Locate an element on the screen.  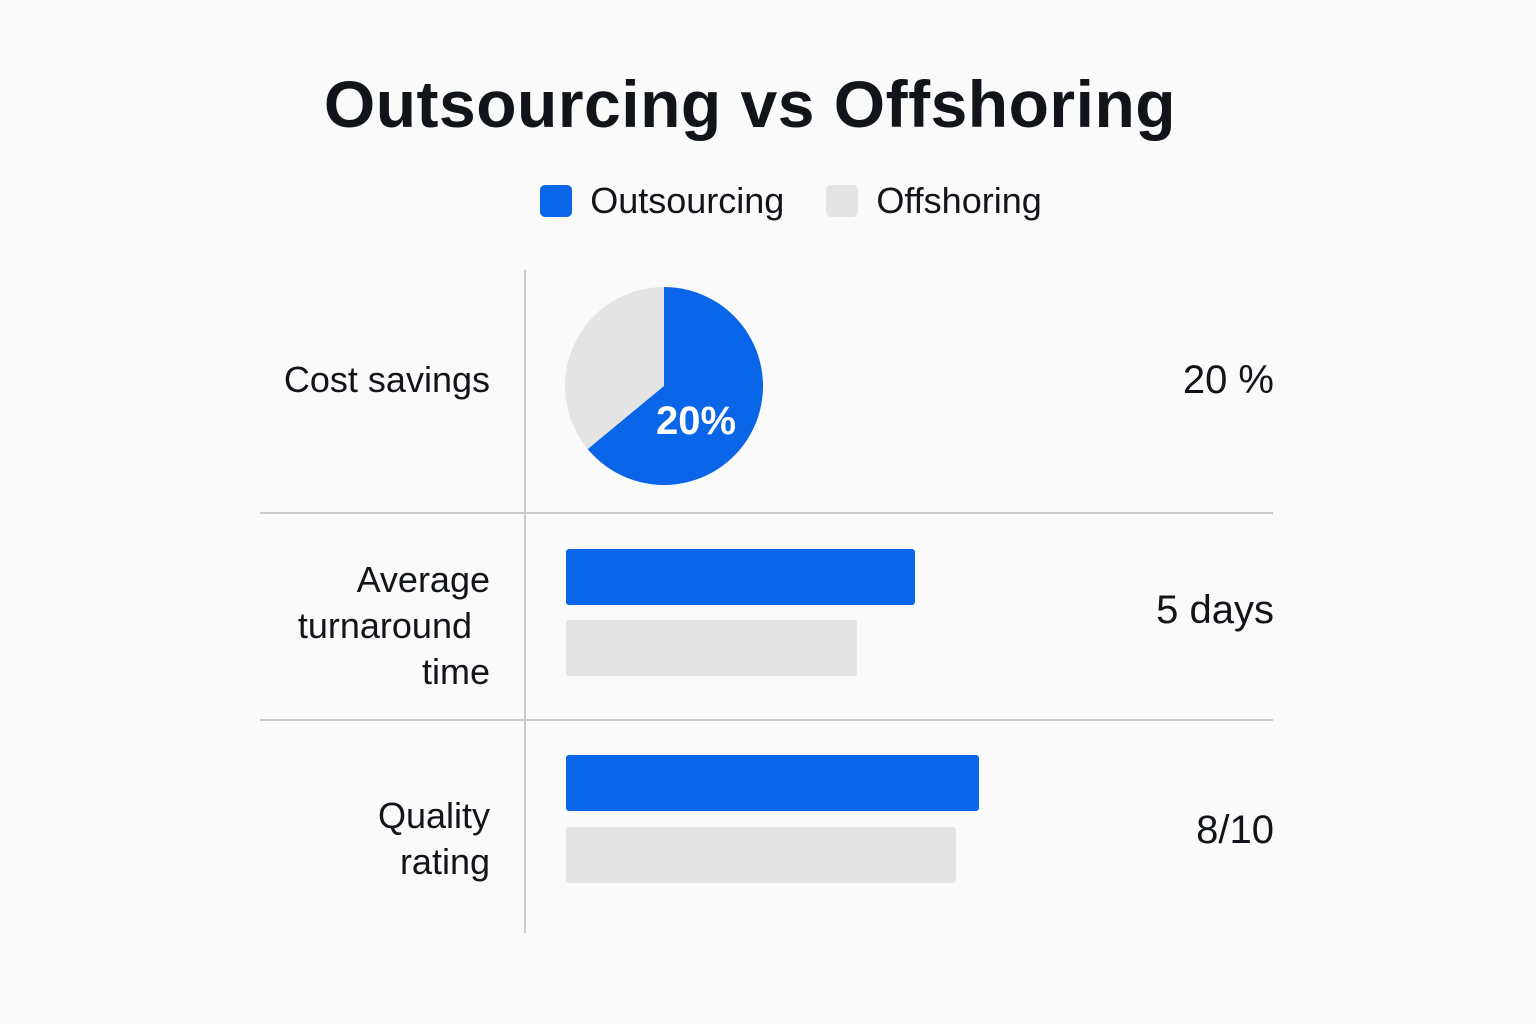
bar-quality-outsourcing is located at coordinates (772, 783).